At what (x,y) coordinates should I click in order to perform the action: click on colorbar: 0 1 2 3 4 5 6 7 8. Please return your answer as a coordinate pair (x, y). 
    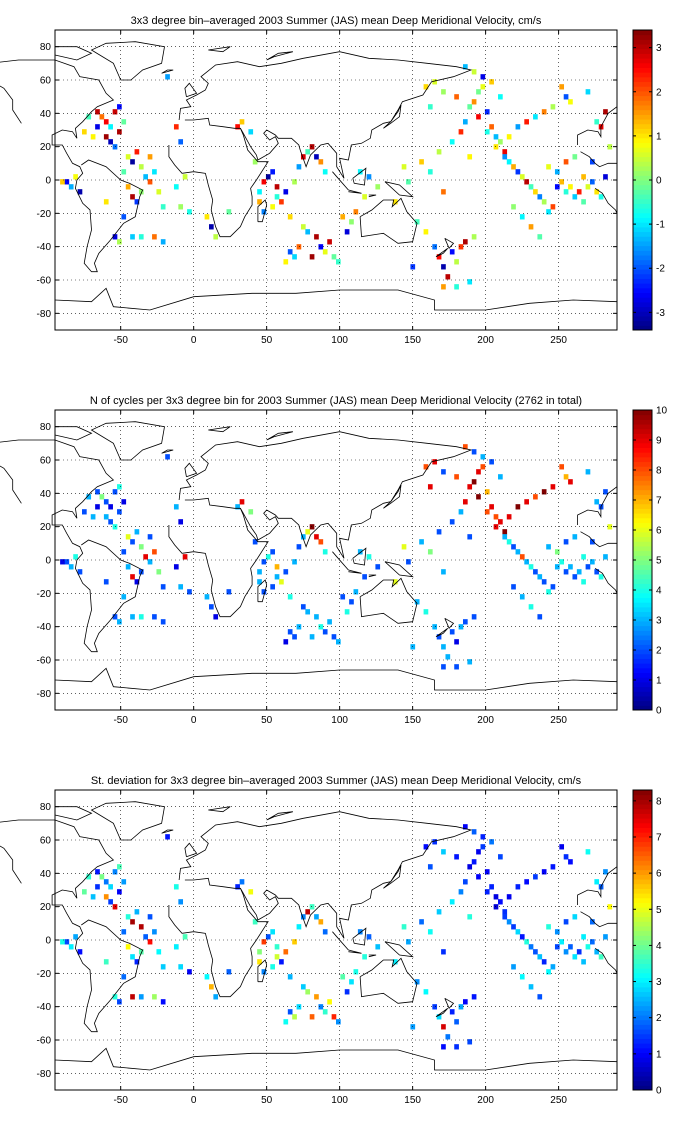
    Looking at the image, I should click on (647, 943).